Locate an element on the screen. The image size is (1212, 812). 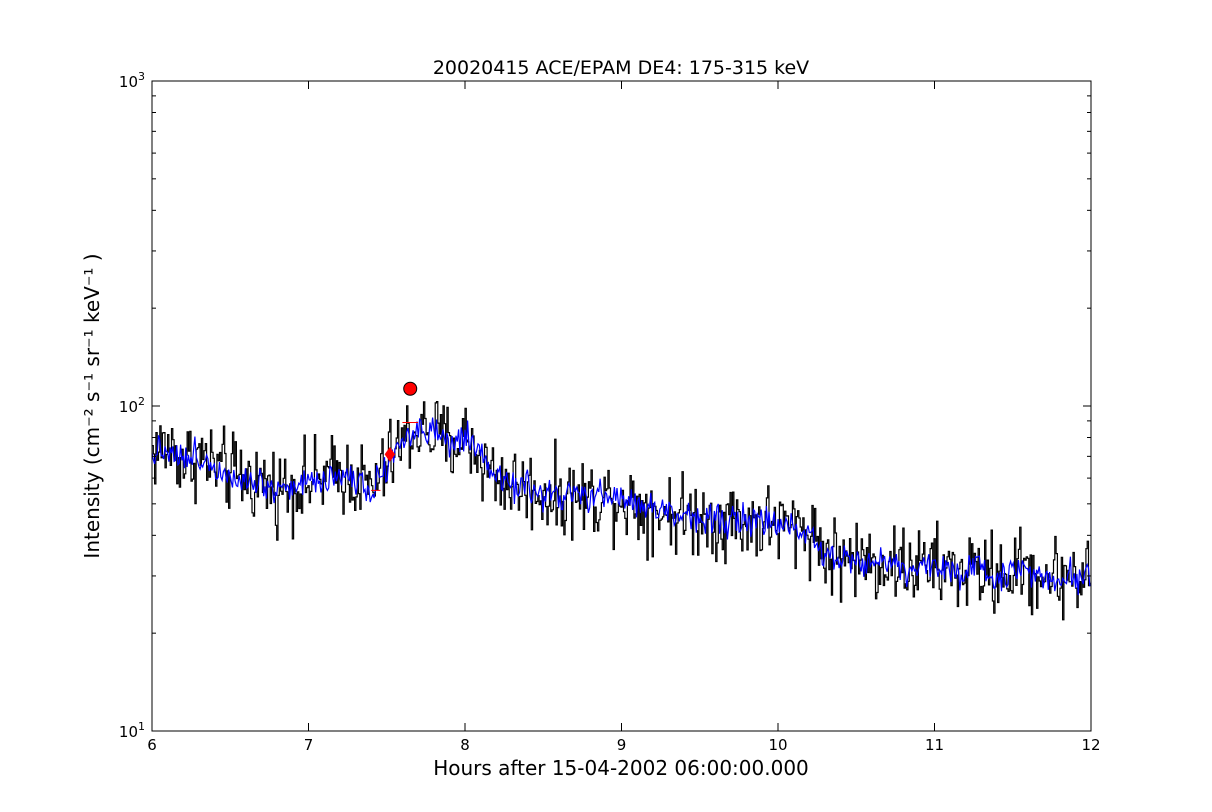
marker-circle is located at coordinates (410, 388).